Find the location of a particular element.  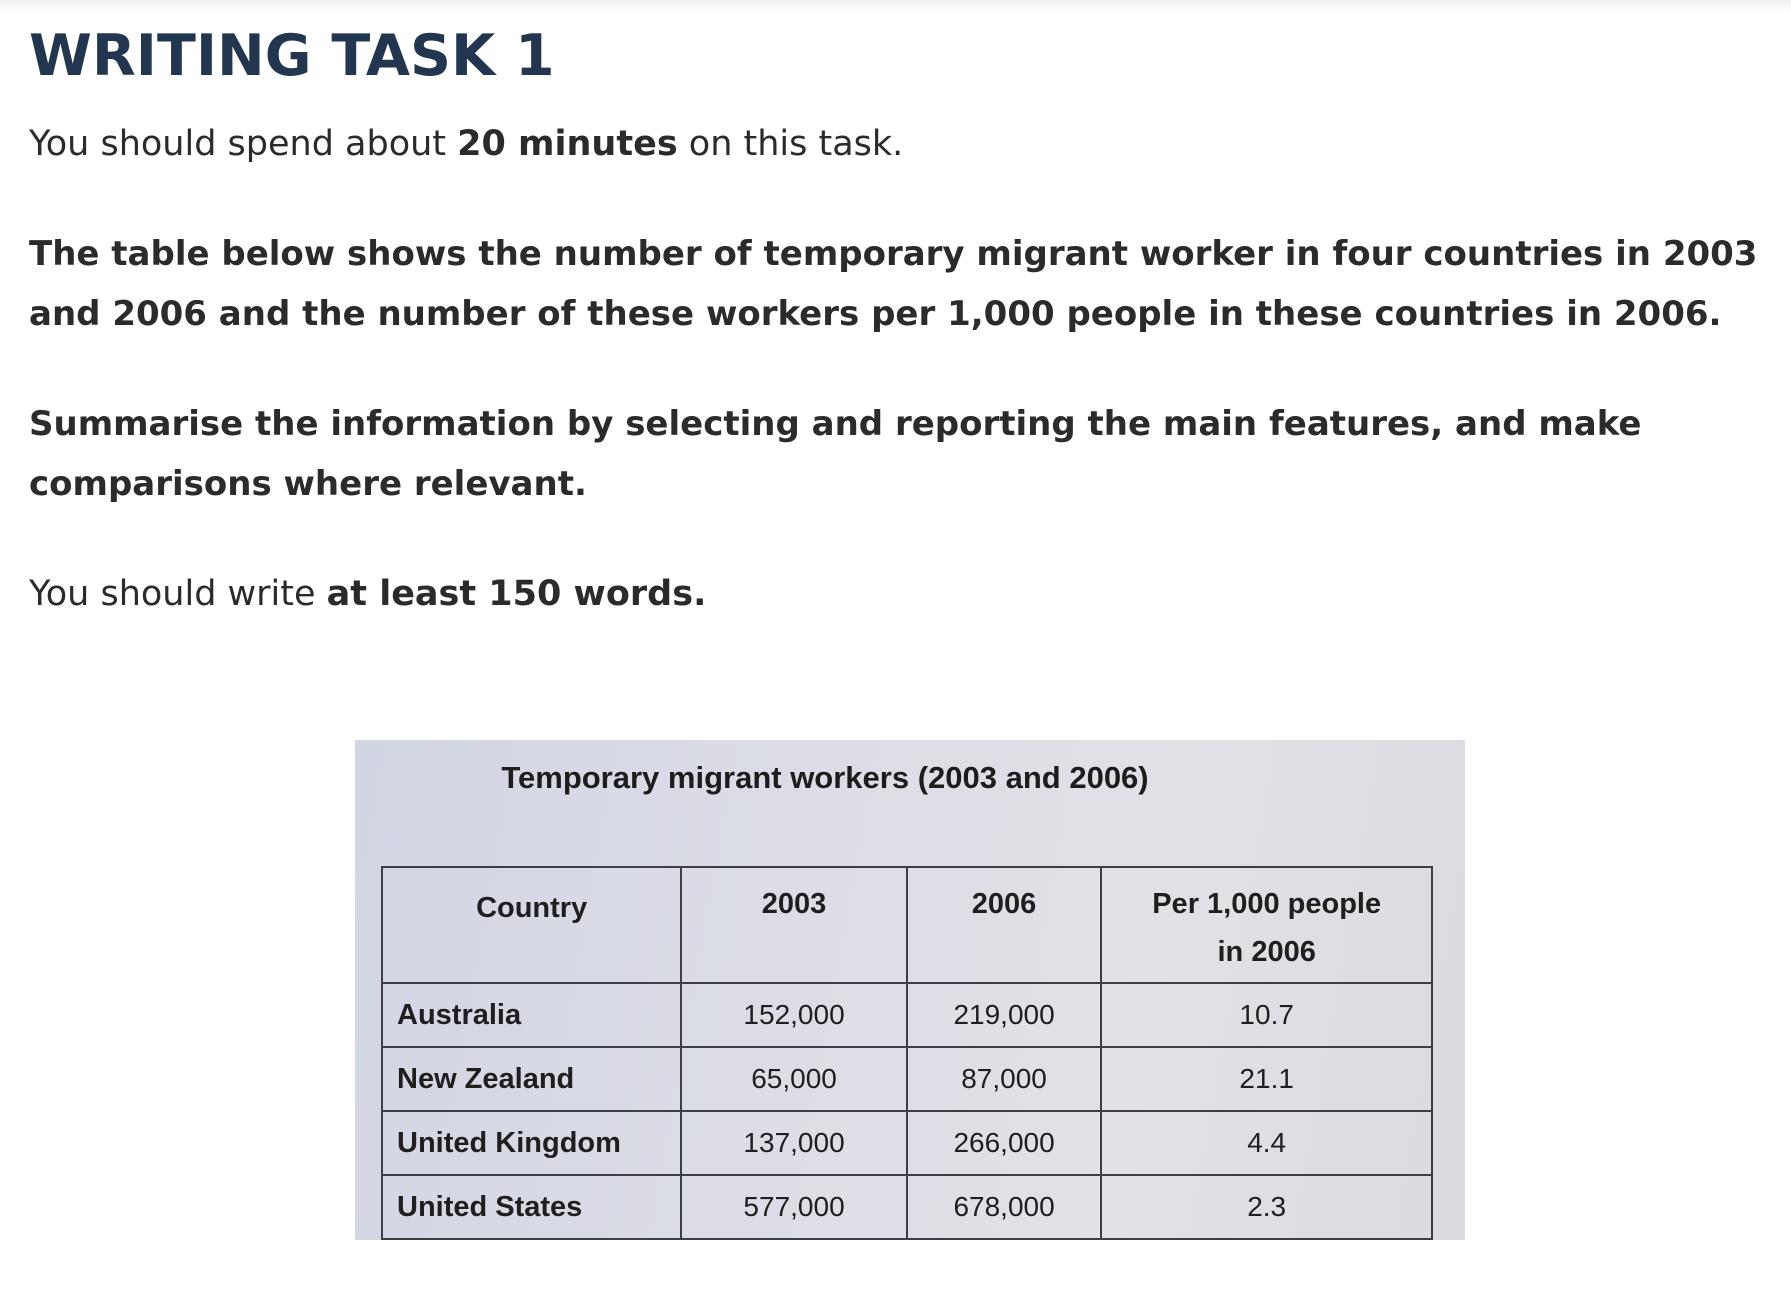

time-post: on this task. is located at coordinates (790, 144).